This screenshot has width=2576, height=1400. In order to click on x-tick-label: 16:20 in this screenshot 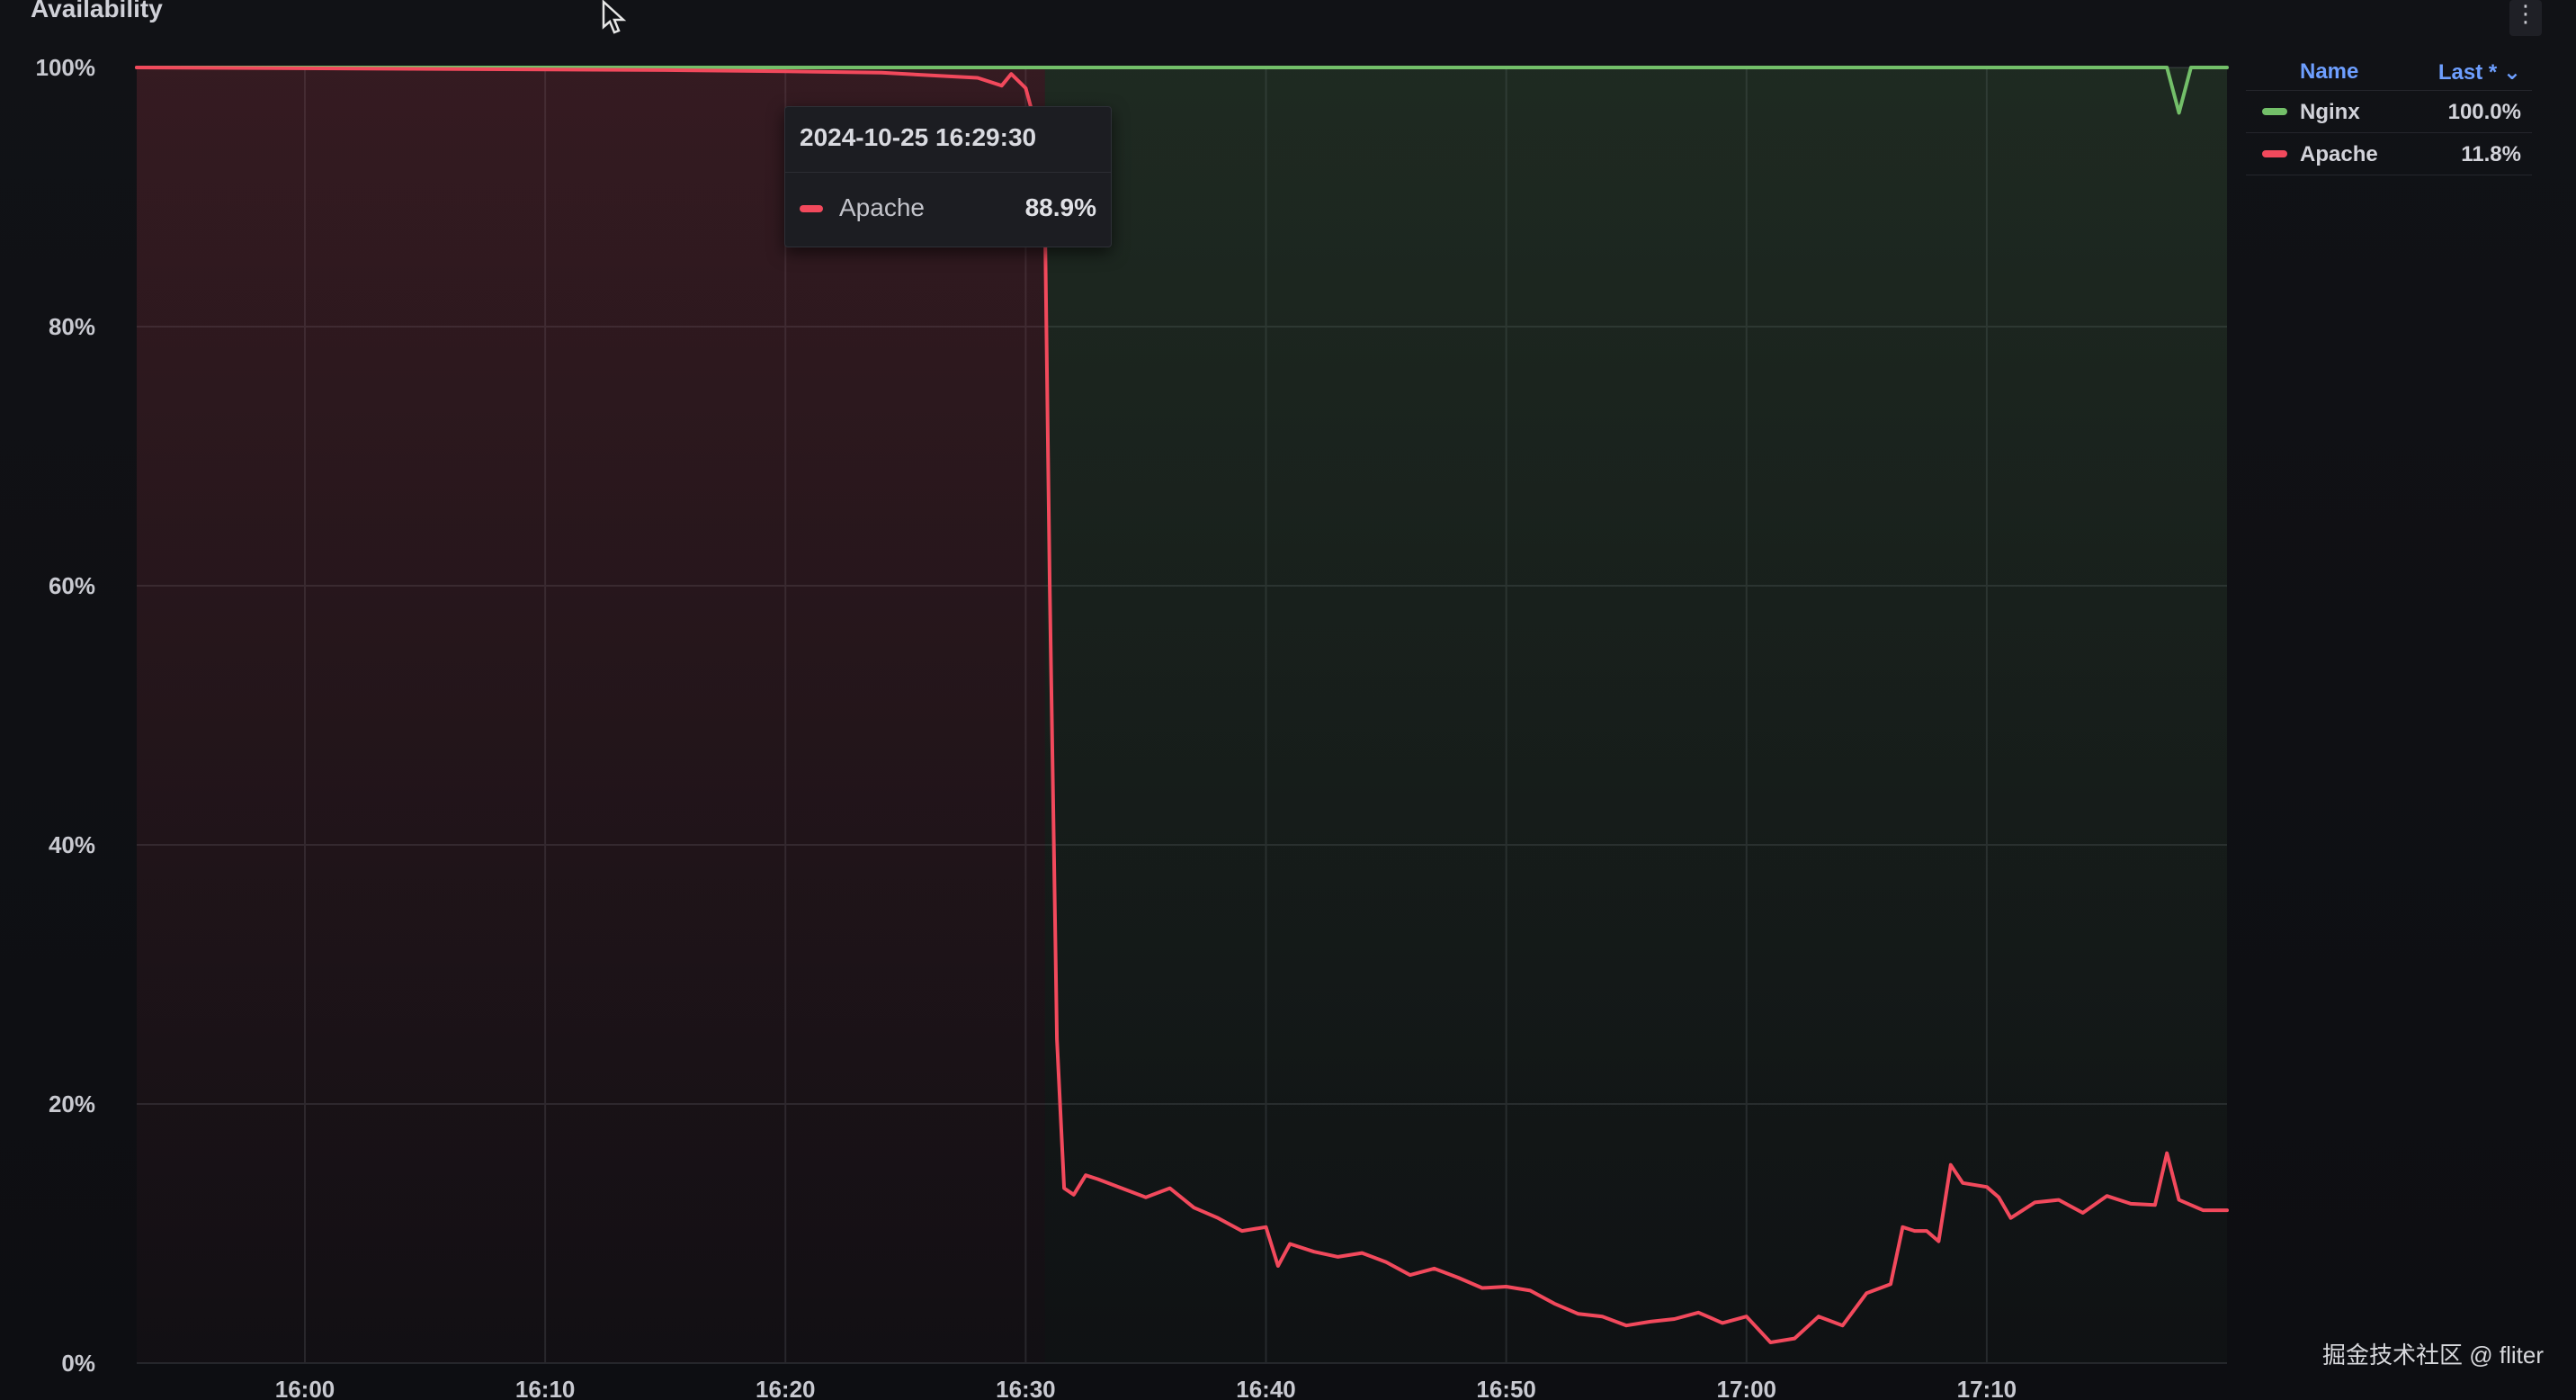, I will do `click(786, 1388)`.